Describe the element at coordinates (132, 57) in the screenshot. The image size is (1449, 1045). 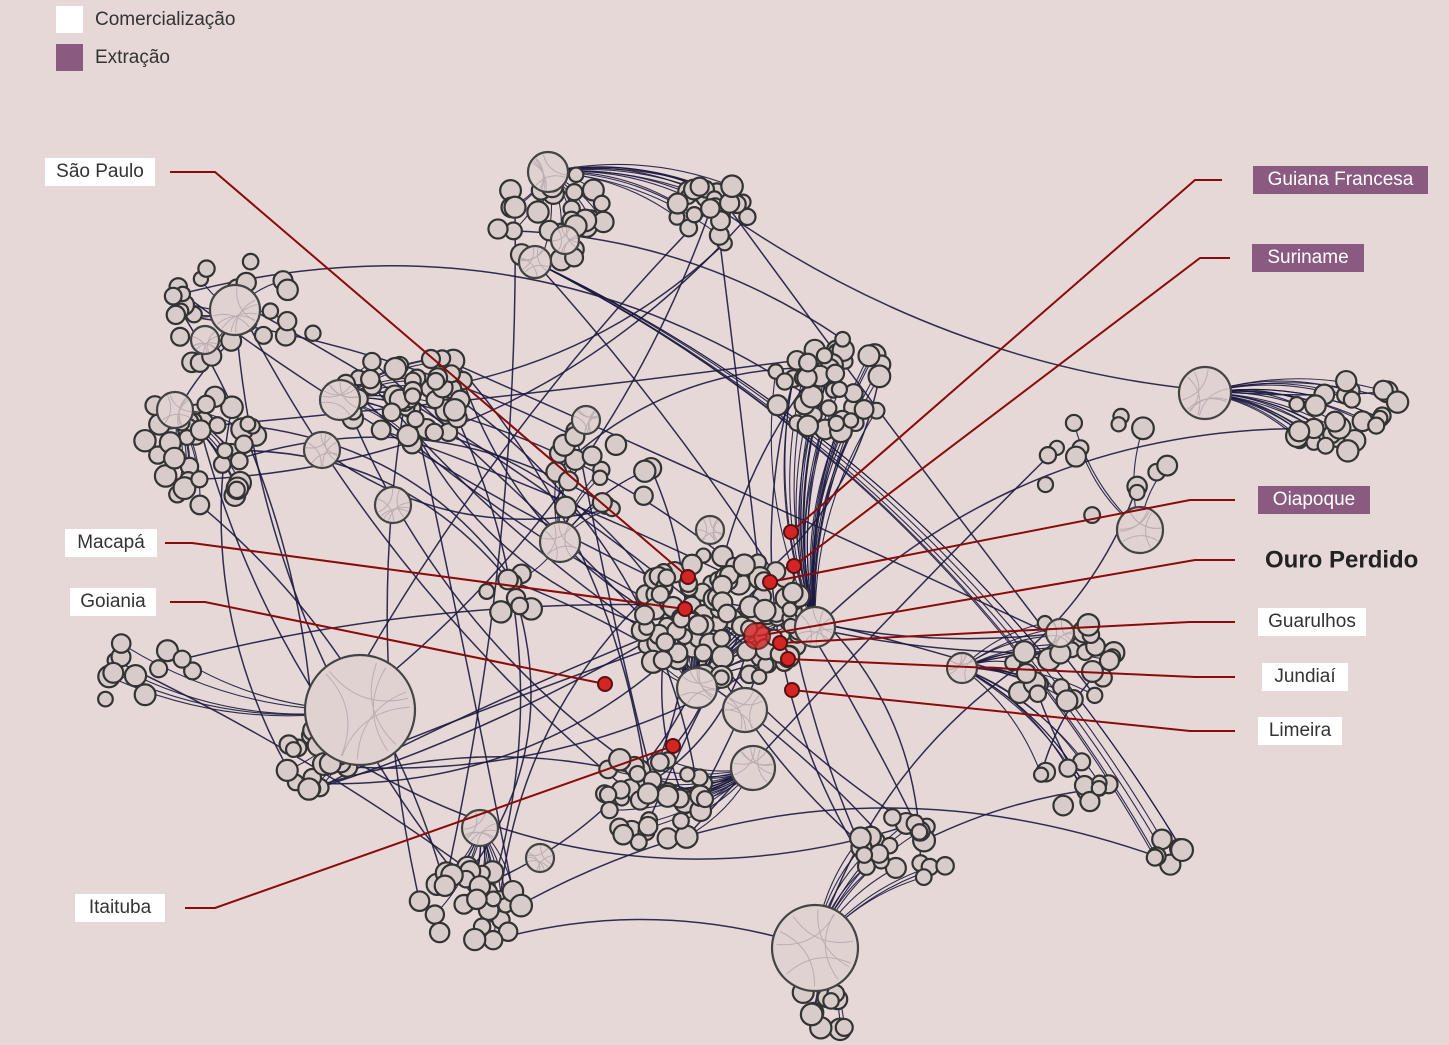
I see `legend-label: Extração` at that location.